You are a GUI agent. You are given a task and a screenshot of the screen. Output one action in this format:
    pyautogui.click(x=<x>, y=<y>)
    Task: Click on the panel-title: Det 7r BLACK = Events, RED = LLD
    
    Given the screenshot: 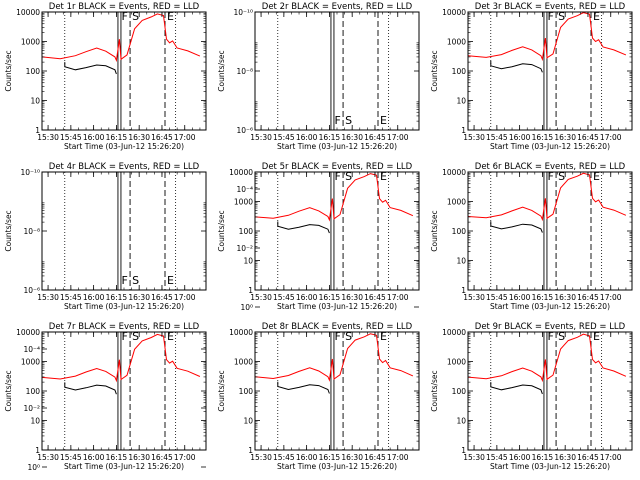 What is the action you would take?
    pyautogui.click(x=124, y=327)
    